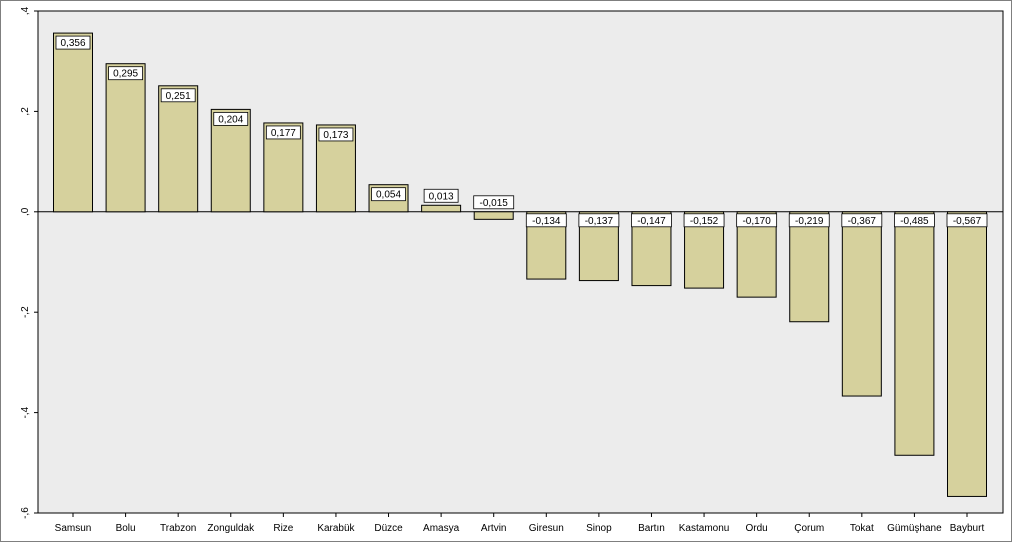 This screenshot has height=543, width=1012. What do you see at coordinates (967, 528) in the screenshot?
I see `category-label: Bayburt` at bounding box center [967, 528].